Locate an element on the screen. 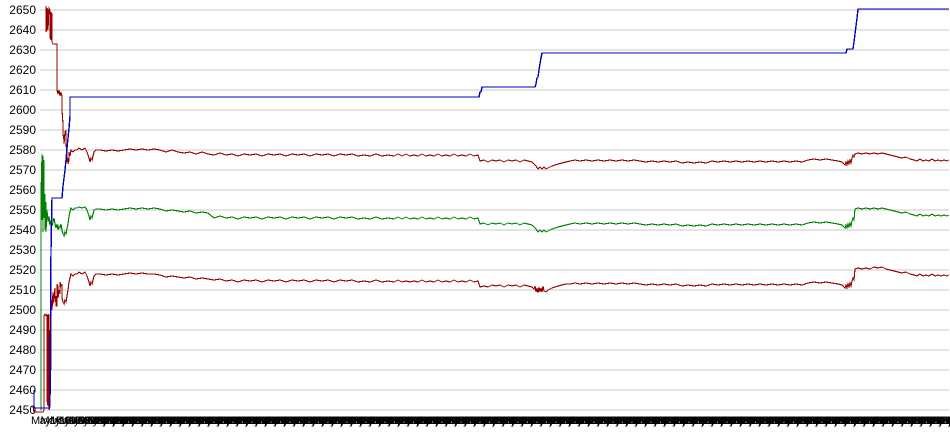 The image size is (950, 435). y-axis-label: 2590 is located at coordinates (22, 130).